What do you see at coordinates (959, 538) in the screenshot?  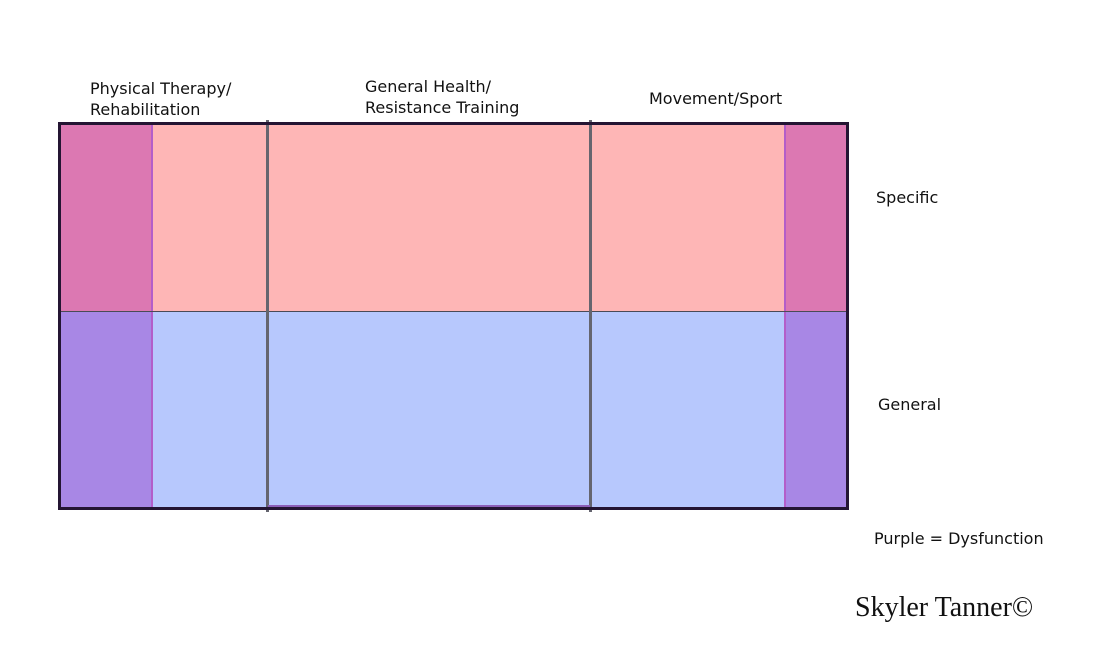 I see `legend-dysfunction: Purple = Dysfunction` at bounding box center [959, 538].